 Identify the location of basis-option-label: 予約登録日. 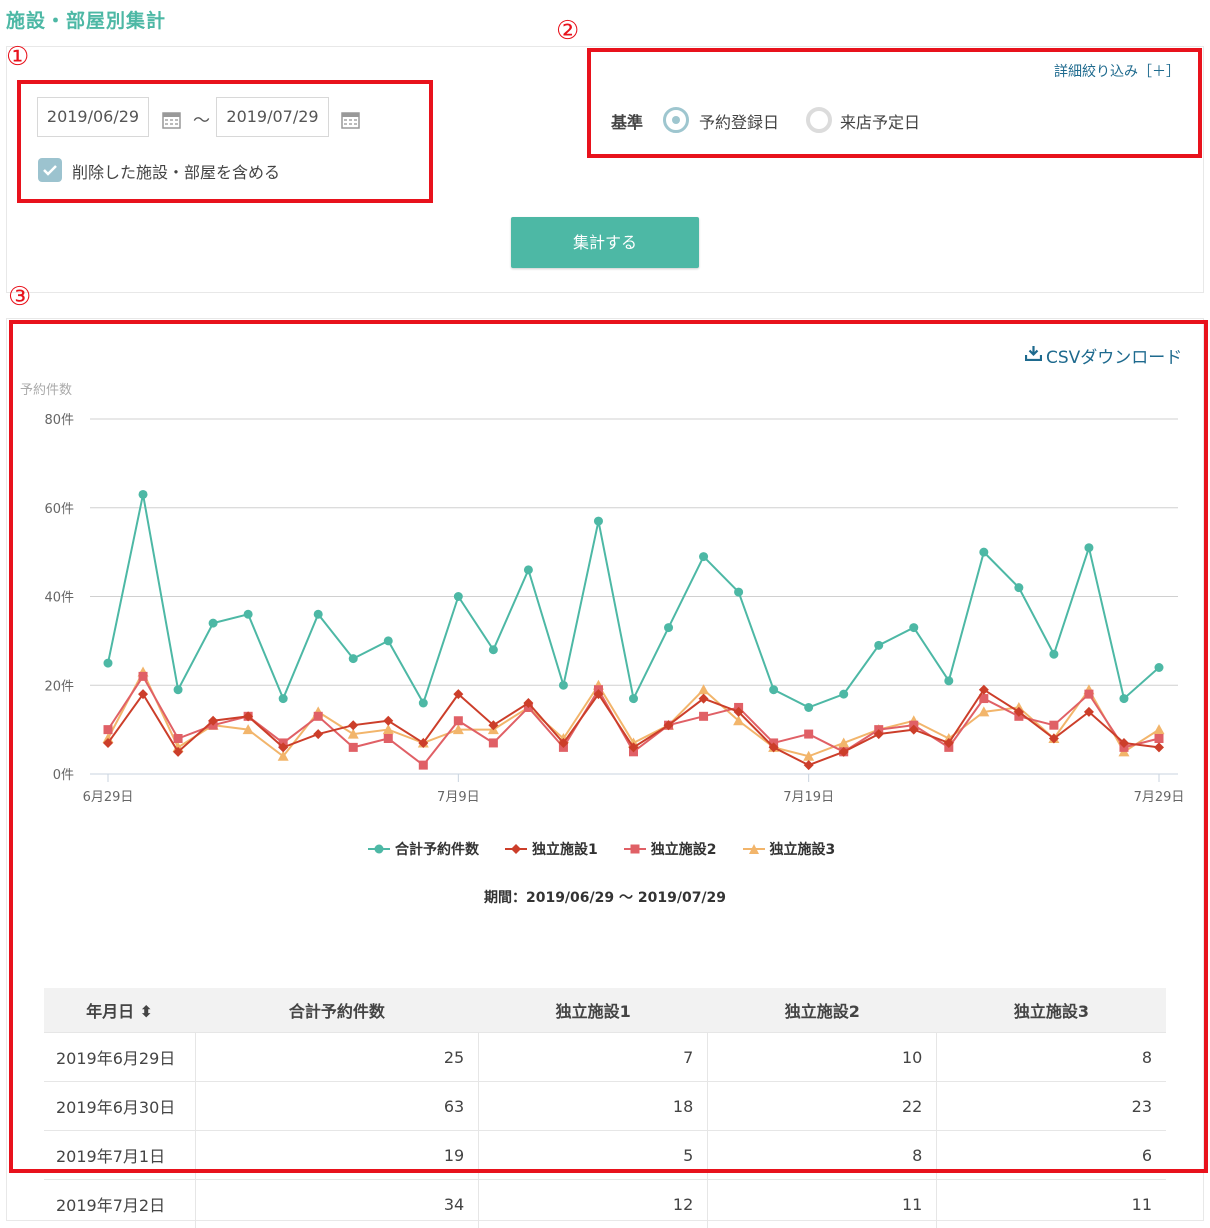
(739, 121).